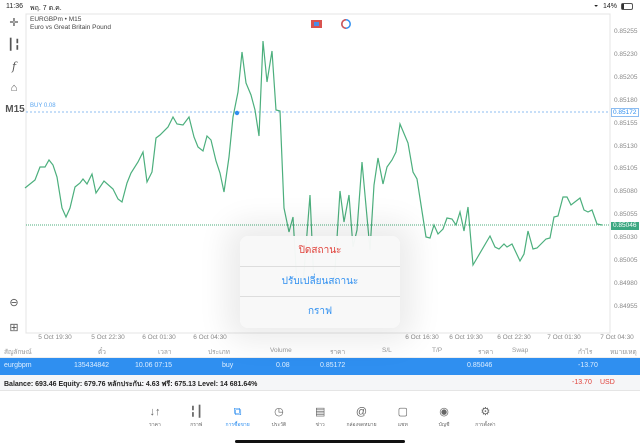  Describe the element at coordinates (237, 113) in the screenshot. I see `entry-point-marker` at that location.